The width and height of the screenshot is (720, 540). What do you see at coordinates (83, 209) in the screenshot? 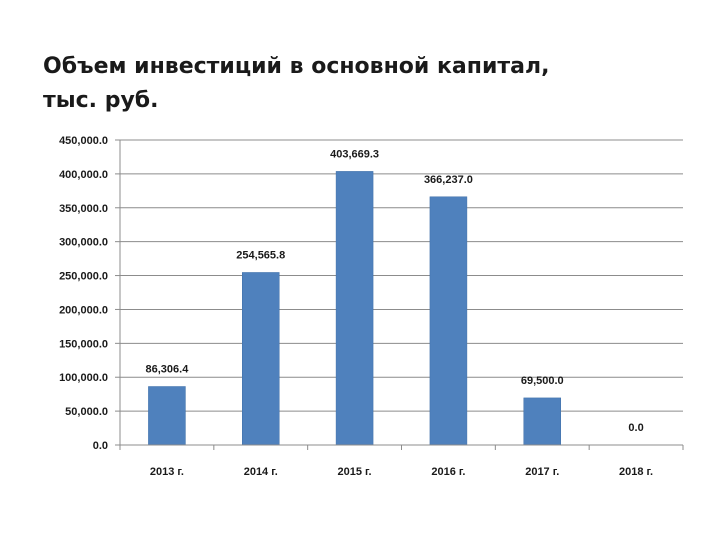
I see `y-tick-label: 350,000.0` at bounding box center [83, 209].